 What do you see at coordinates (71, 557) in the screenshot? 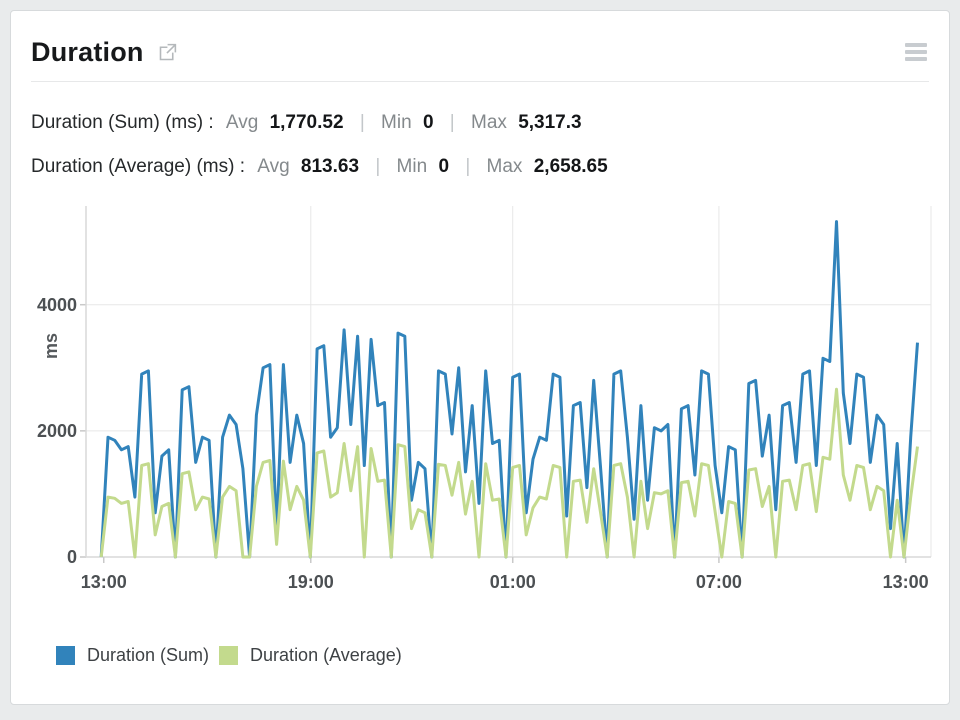
I see `y-tick-label: 0` at bounding box center [71, 557].